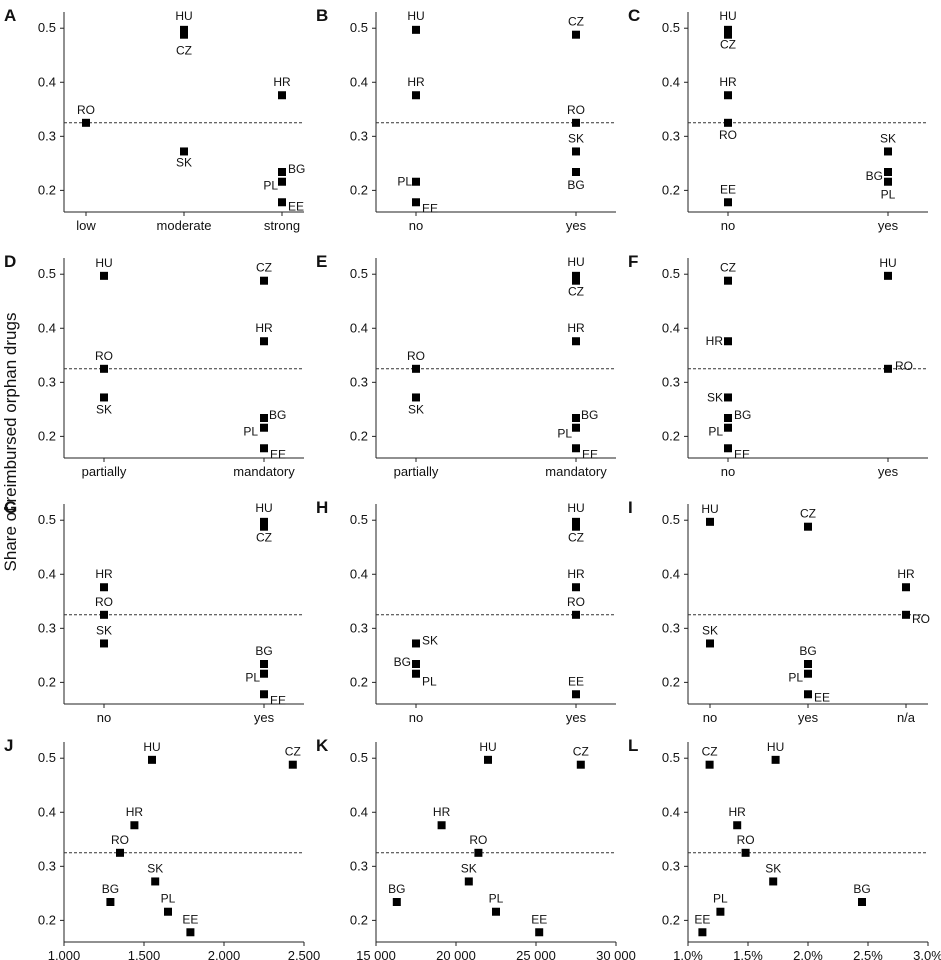 Image resolution: width=941 pixels, height=960 pixels. What do you see at coordinates (927, 954) in the screenshot?
I see `x-tick-label-l-4: 3.0%` at bounding box center [927, 954].